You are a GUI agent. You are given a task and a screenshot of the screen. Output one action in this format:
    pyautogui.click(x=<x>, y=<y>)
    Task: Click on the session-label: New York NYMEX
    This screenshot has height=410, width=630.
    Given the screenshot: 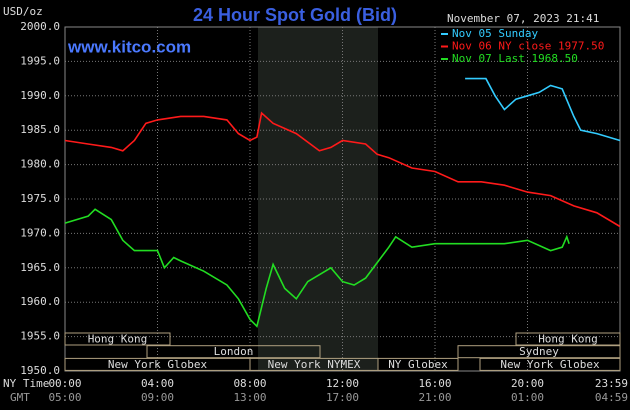 What is the action you would take?
    pyautogui.click(x=314, y=364)
    